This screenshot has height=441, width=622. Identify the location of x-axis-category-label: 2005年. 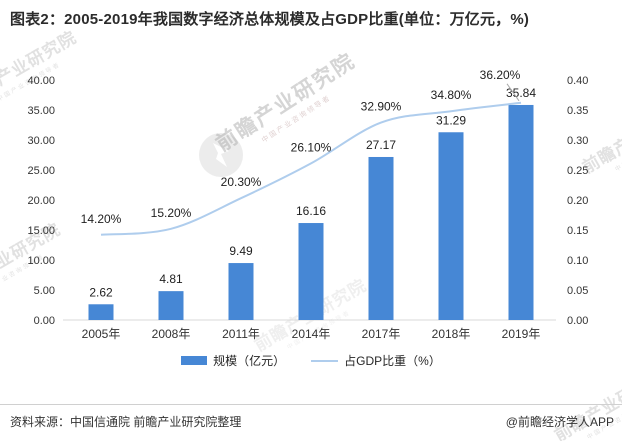
(101, 334).